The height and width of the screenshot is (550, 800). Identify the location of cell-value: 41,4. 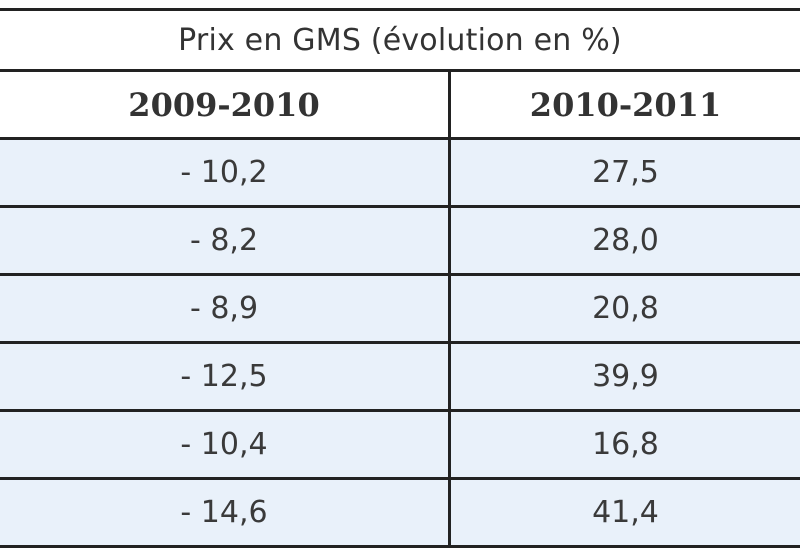
(625, 512).